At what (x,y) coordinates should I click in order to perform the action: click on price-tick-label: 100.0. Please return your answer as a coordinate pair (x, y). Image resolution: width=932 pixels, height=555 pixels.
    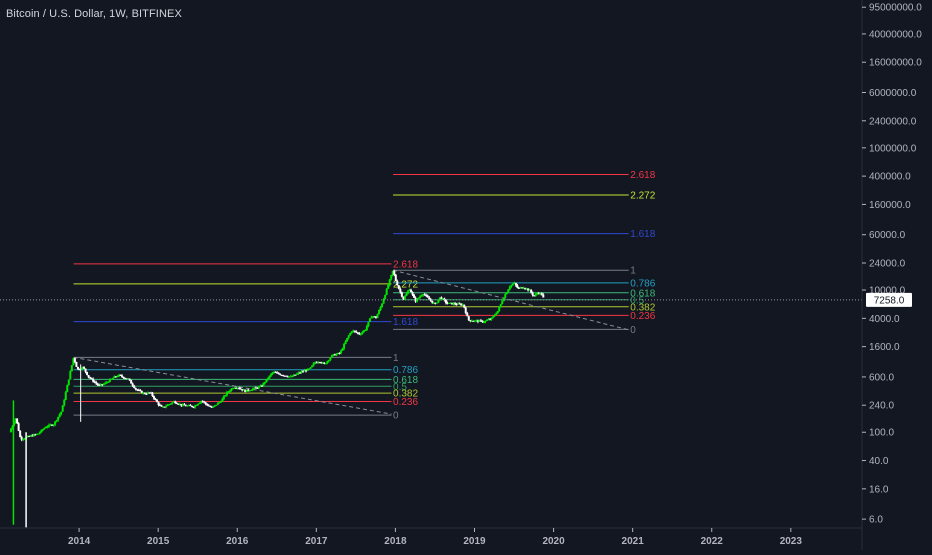
    Looking at the image, I should click on (881, 433).